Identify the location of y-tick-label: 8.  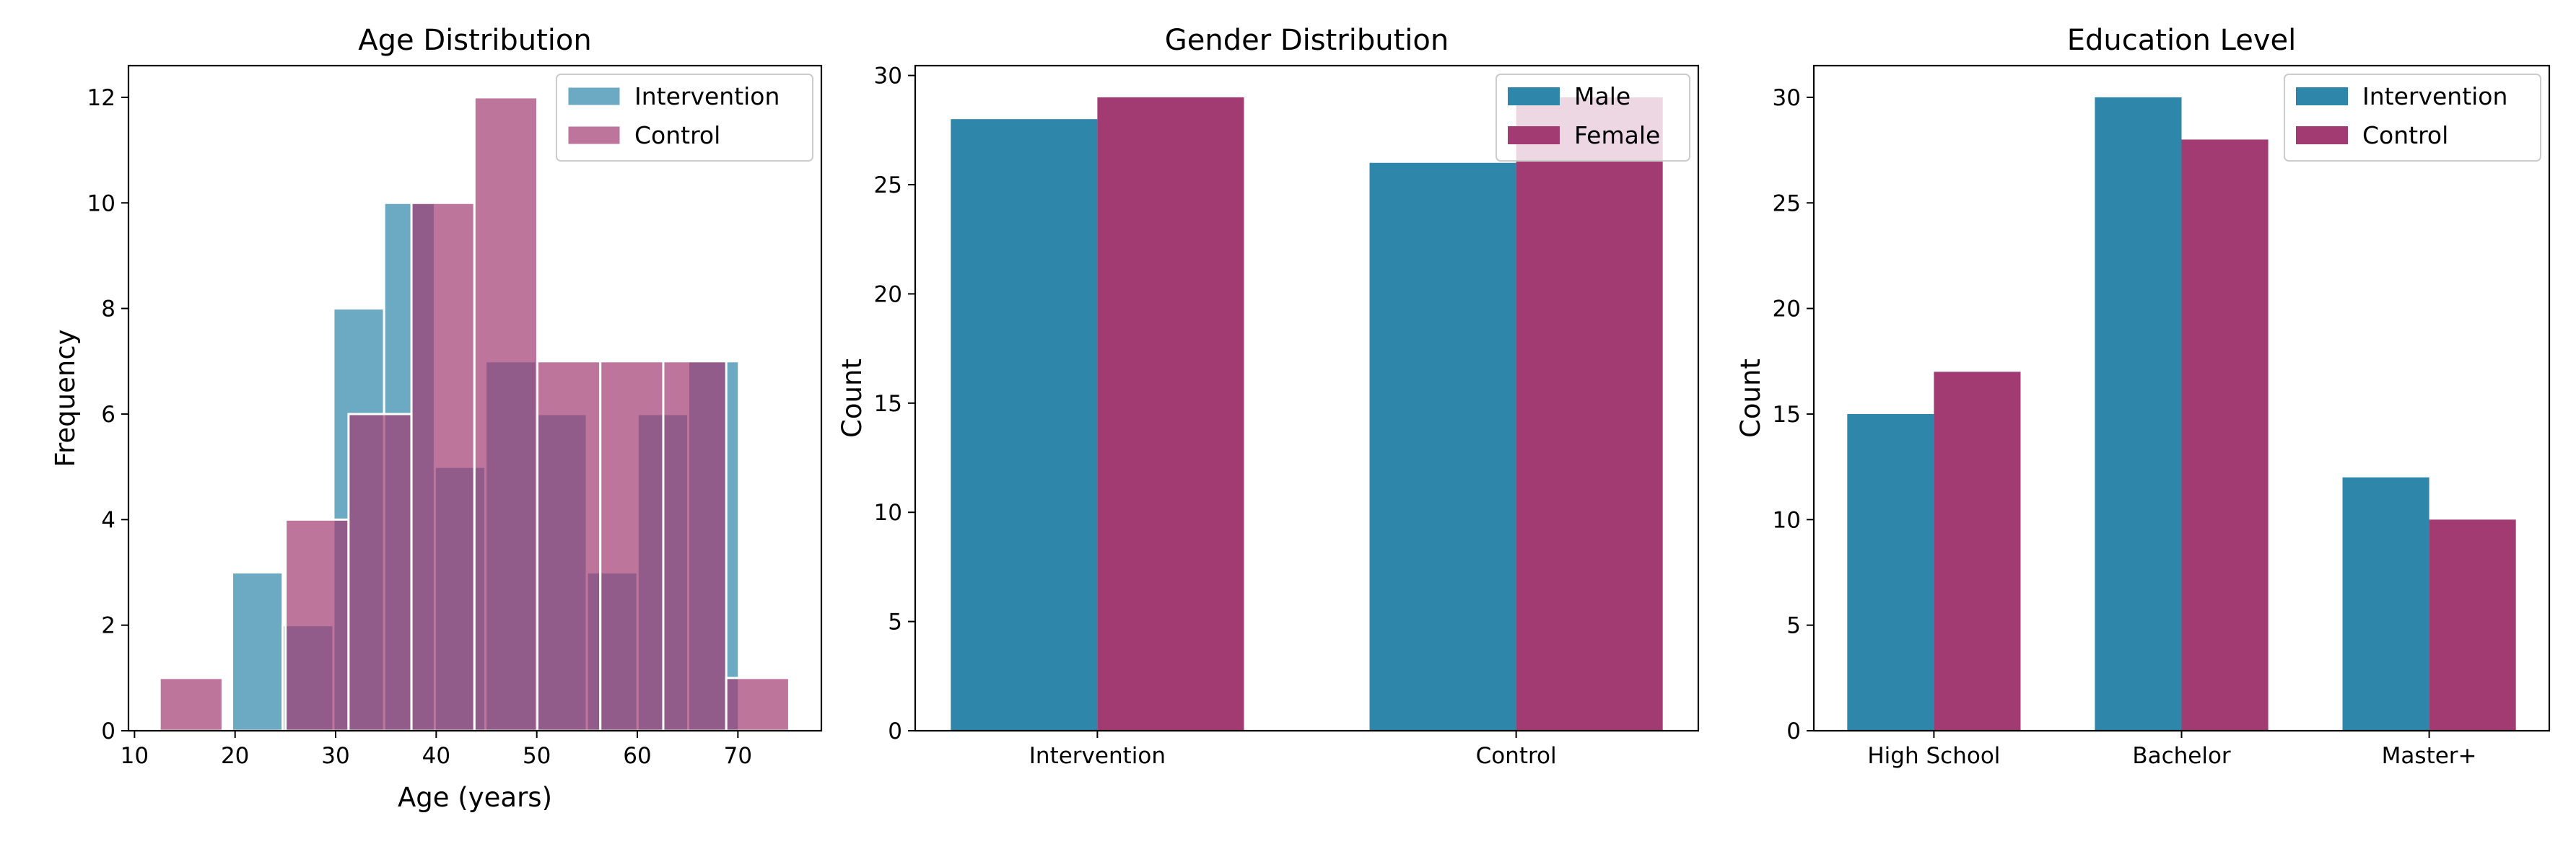
(108, 309).